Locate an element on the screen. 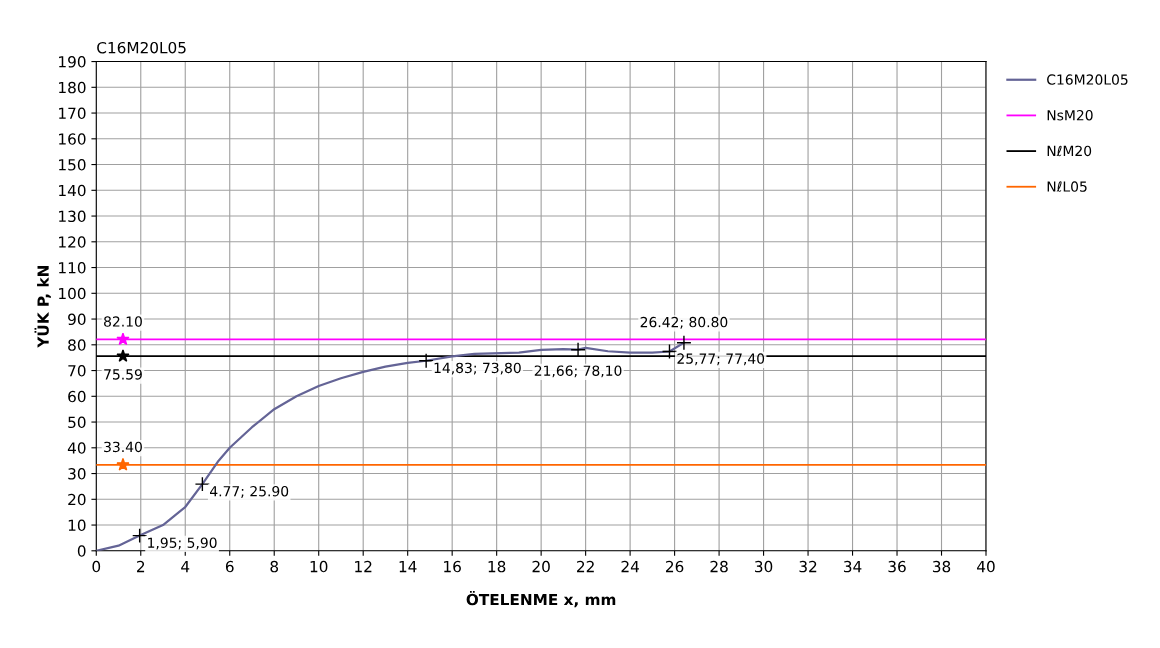 This screenshot has width=1160, height=648. y-tick-label: 50 is located at coordinates (77, 422).